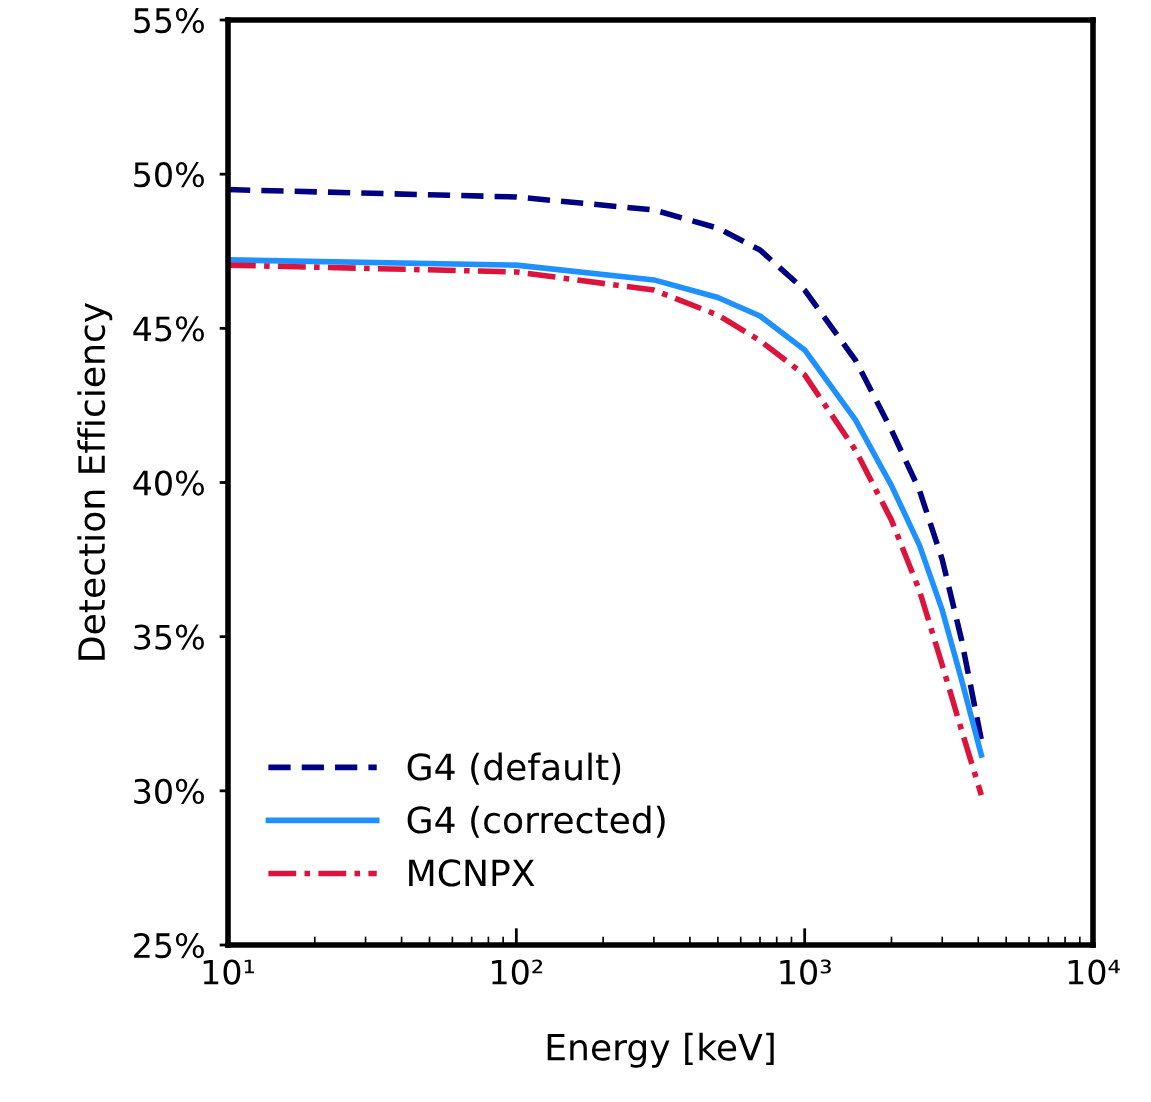 This screenshot has height=1102, width=1151. Describe the element at coordinates (229, 972) in the screenshot. I see `x-tick-label: 10¹` at that location.